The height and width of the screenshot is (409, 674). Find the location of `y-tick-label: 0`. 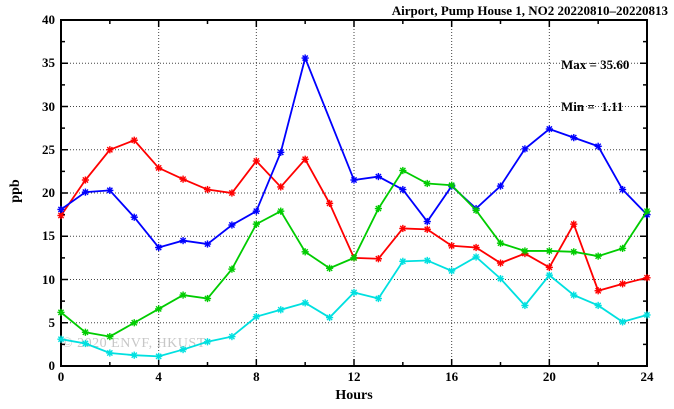

y-tick-label: 0 is located at coordinates (52, 365).